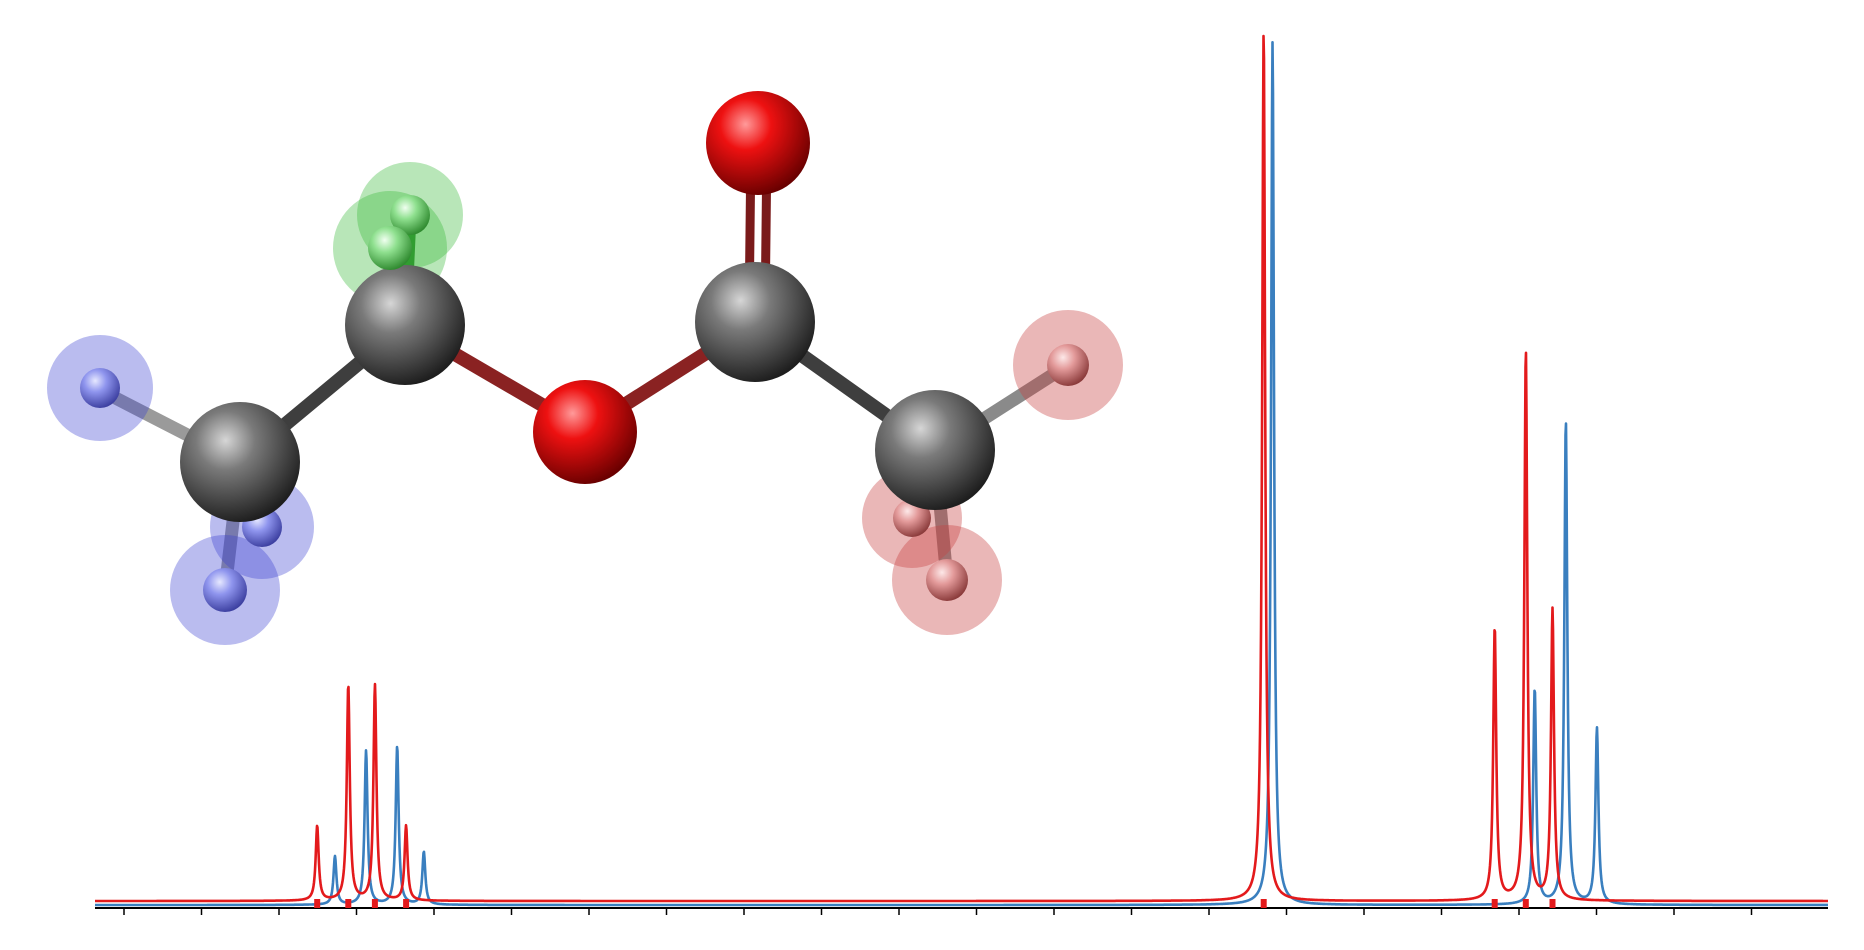 This screenshot has width=1864, height=950. Describe the element at coordinates (758, 143) in the screenshot. I see `oxygen-atom-o2` at that location.